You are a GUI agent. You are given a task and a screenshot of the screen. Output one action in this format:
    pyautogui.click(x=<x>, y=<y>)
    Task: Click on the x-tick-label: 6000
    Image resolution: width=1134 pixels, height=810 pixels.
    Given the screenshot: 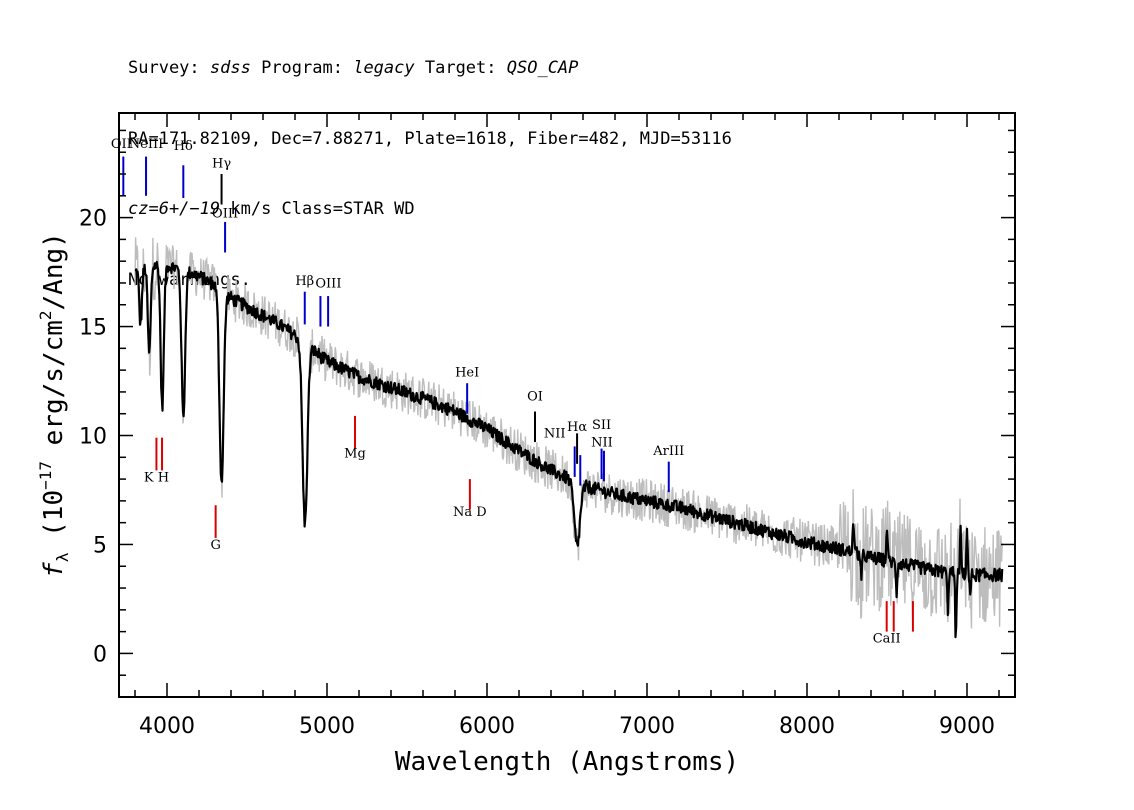 What is the action you would take?
    pyautogui.click(x=487, y=726)
    